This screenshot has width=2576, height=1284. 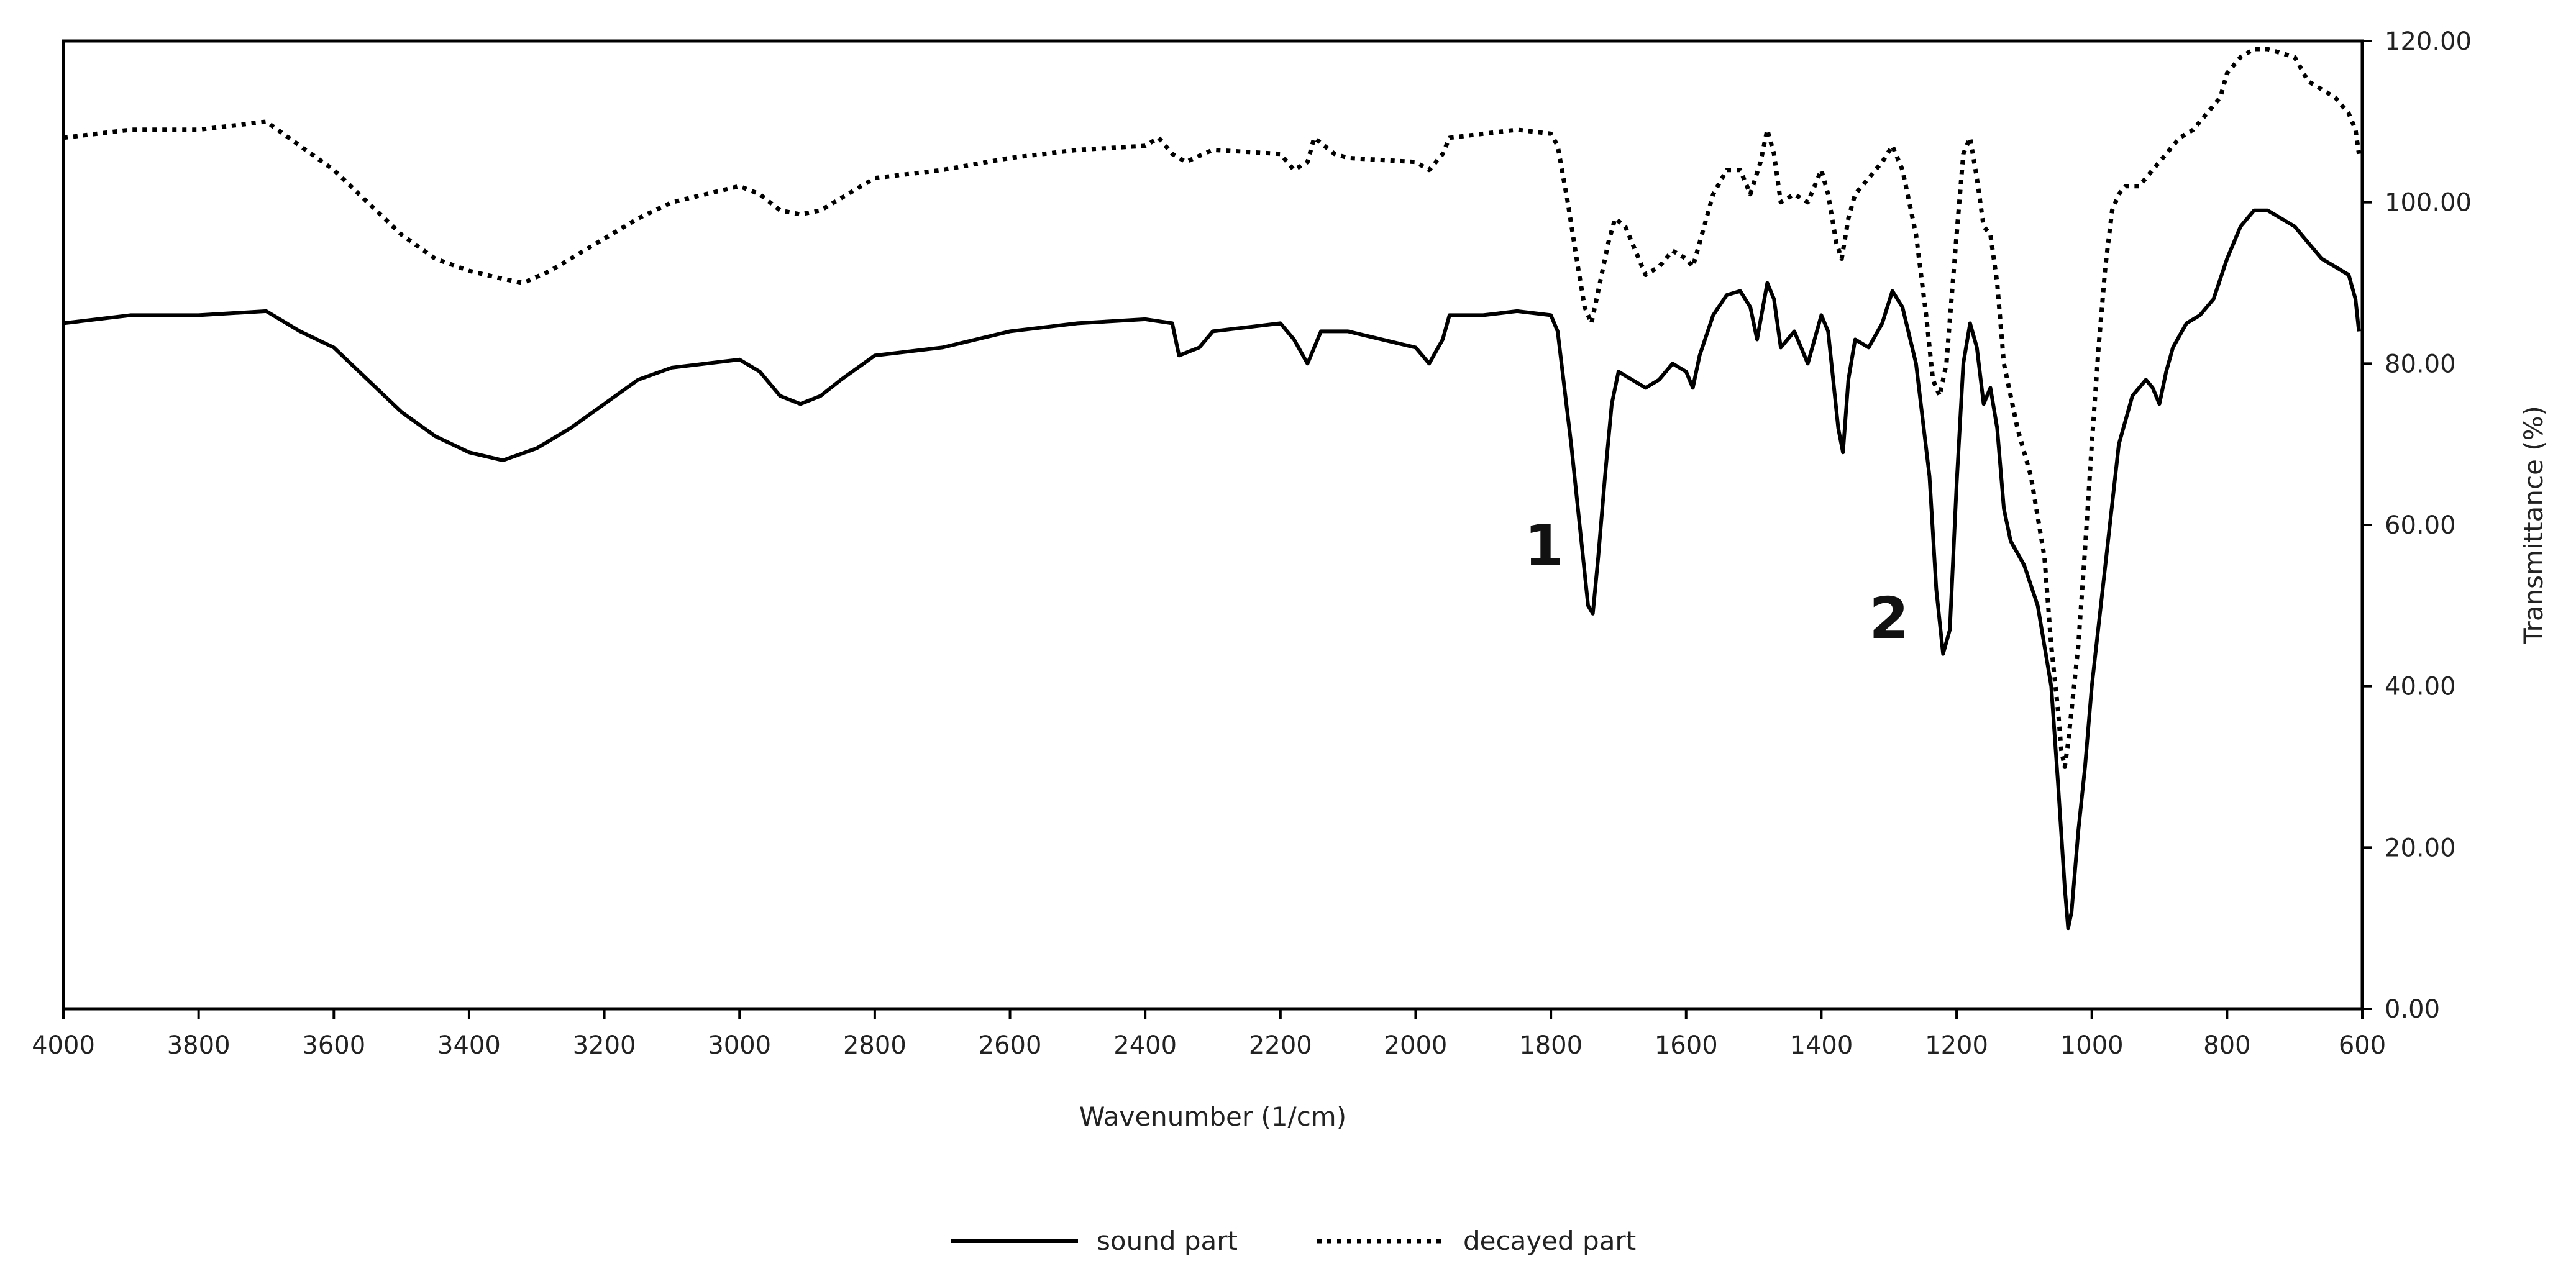 I want to click on x-tick-label: 3600, so click(x=333, y=1046).